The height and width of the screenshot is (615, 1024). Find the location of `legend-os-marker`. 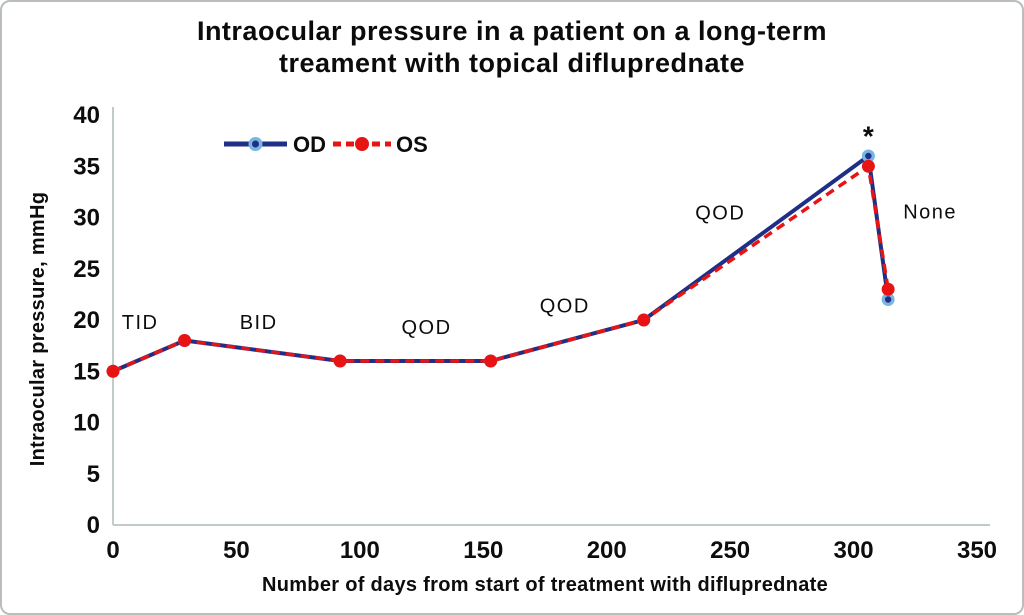

legend-os-marker is located at coordinates (362, 144).